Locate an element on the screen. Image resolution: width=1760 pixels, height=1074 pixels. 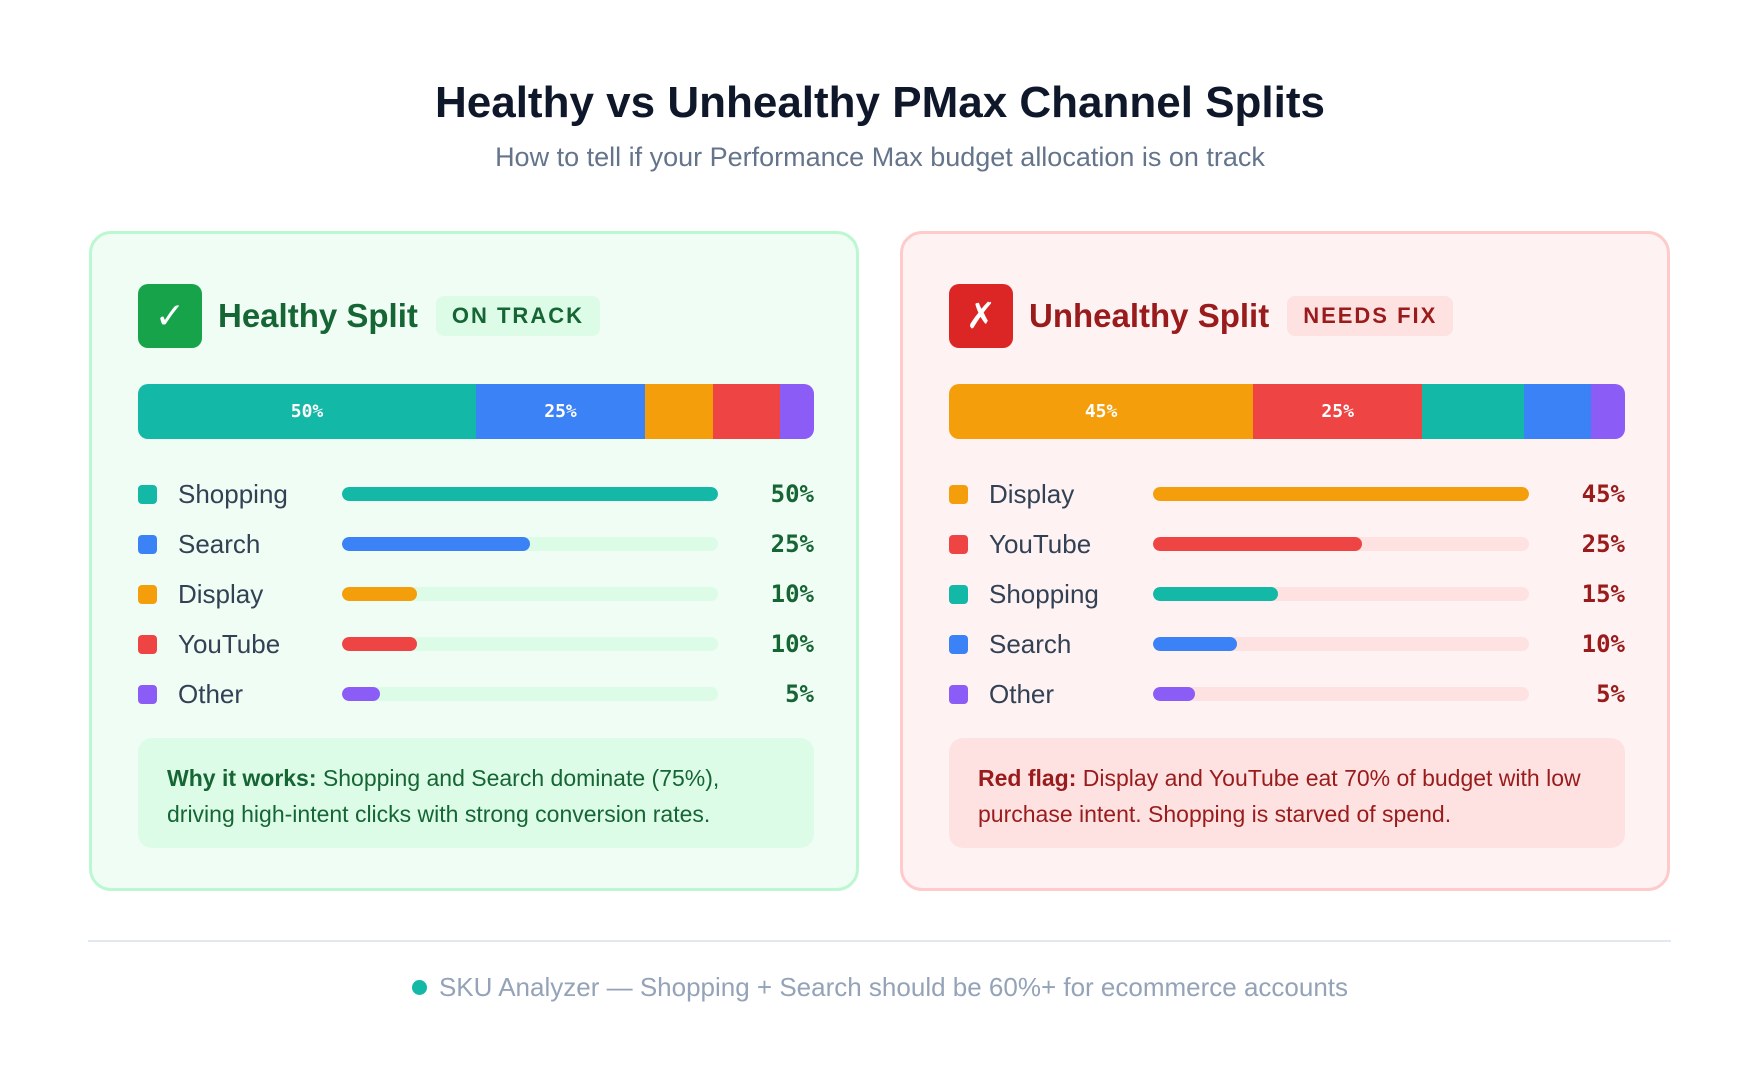
card-title: Healthy Split is located at coordinates (318, 315).